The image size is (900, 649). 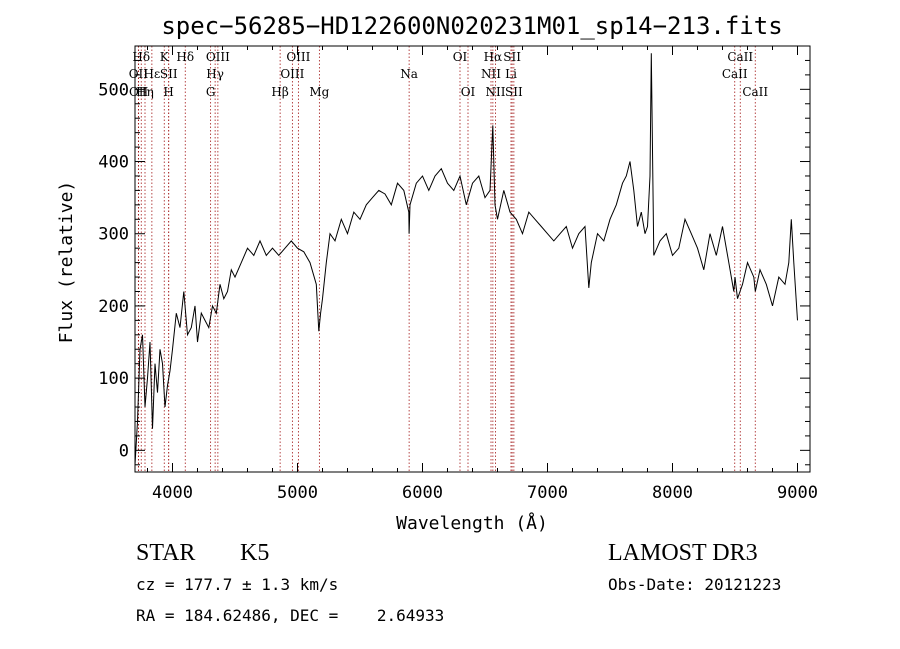 What do you see at coordinates (165, 57) in the screenshot?
I see `spectral-line-label: K` at bounding box center [165, 57].